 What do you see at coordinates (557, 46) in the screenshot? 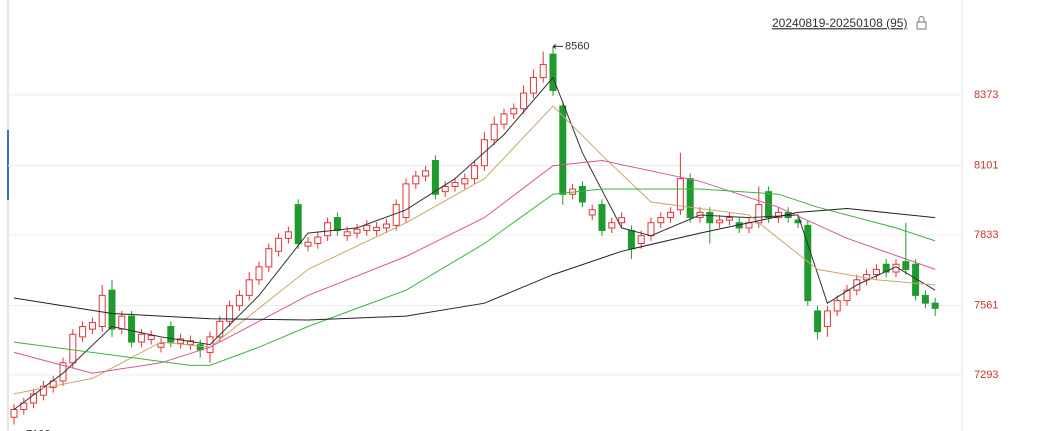
I see `high-arrow` at bounding box center [557, 46].